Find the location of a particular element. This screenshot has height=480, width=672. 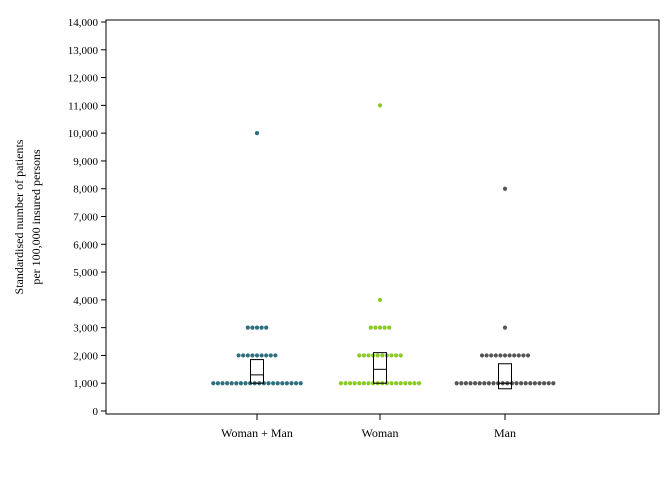

y-tick-label: 1,000 is located at coordinates (85, 384).